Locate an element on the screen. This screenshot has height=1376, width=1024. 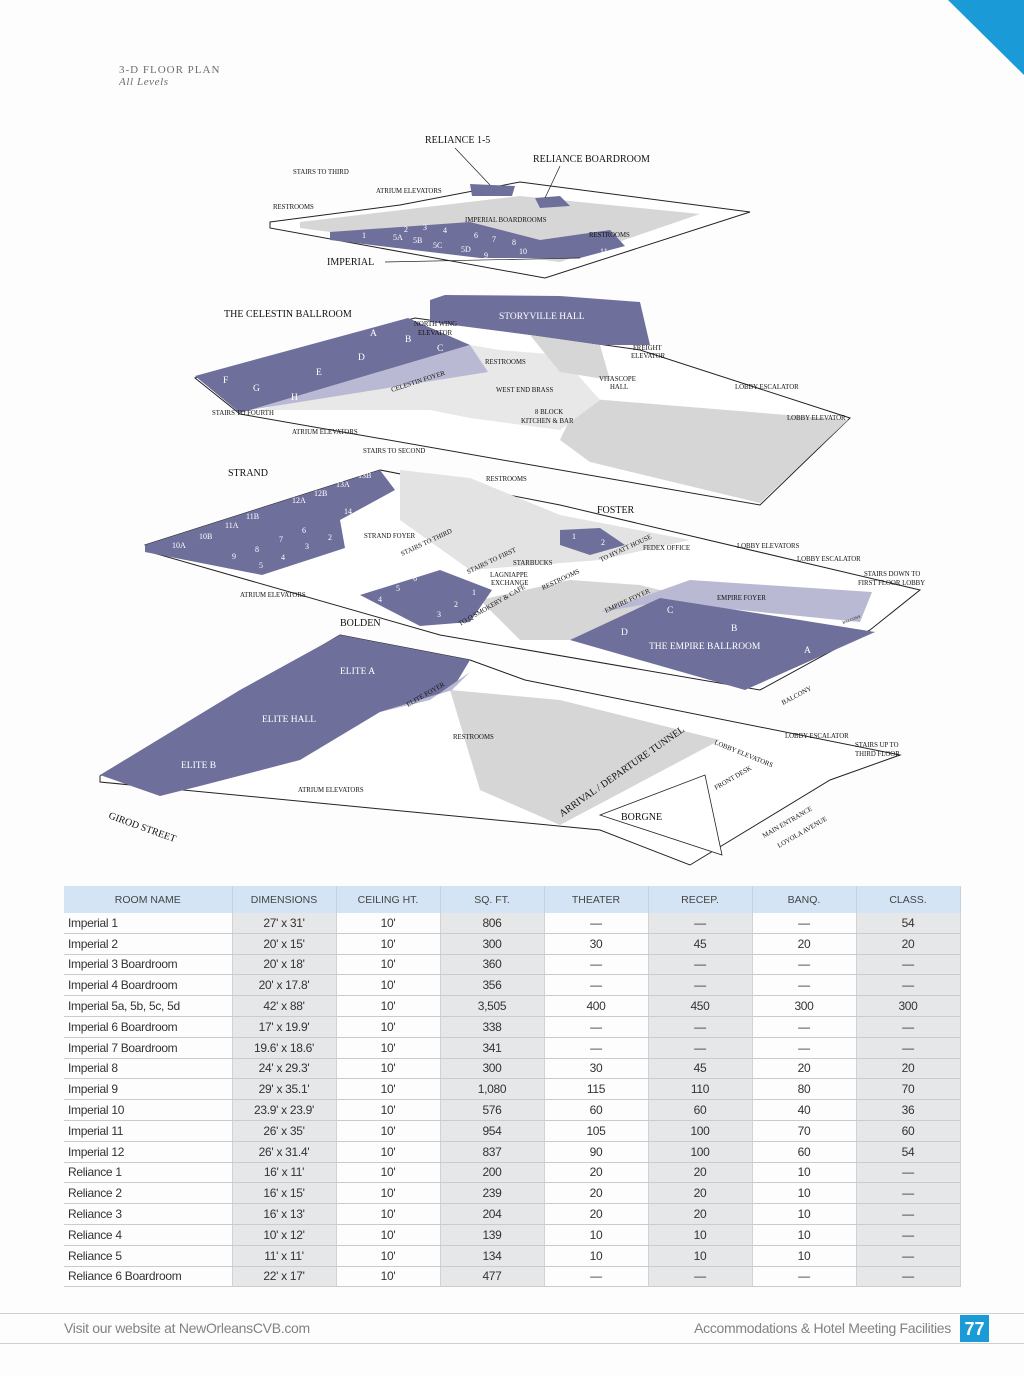
label-lagniappe: LAGNIAPPE is located at coordinates (509, 575).